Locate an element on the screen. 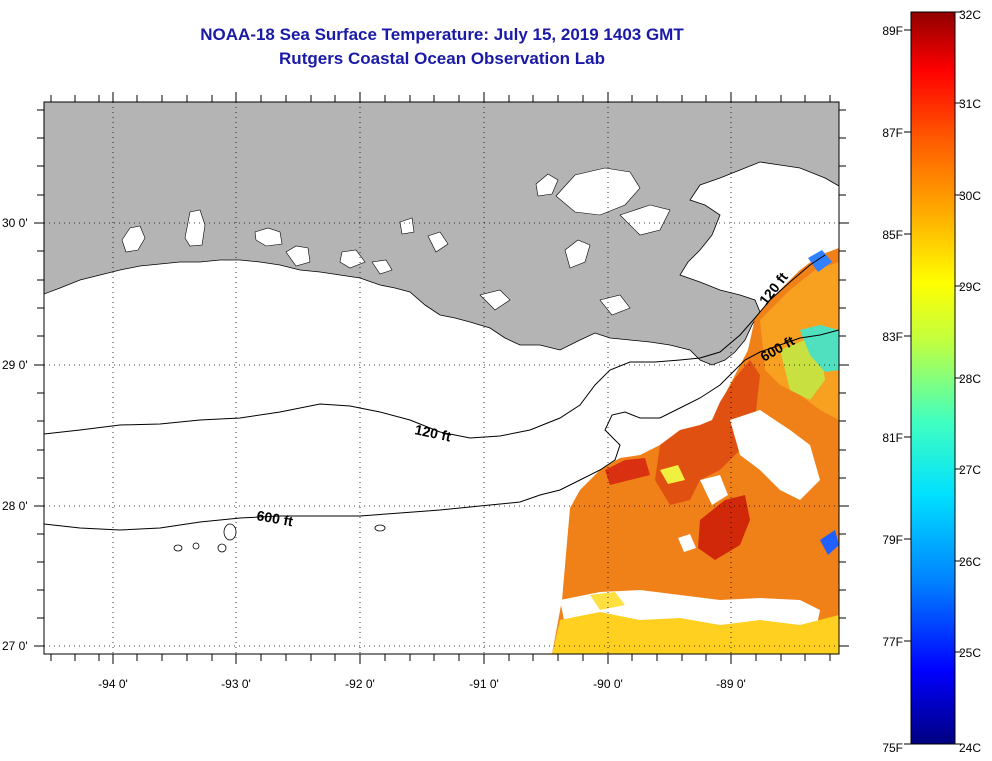  colorbar-fahrenheit-label: 83F is located at coordinates (892, 337).